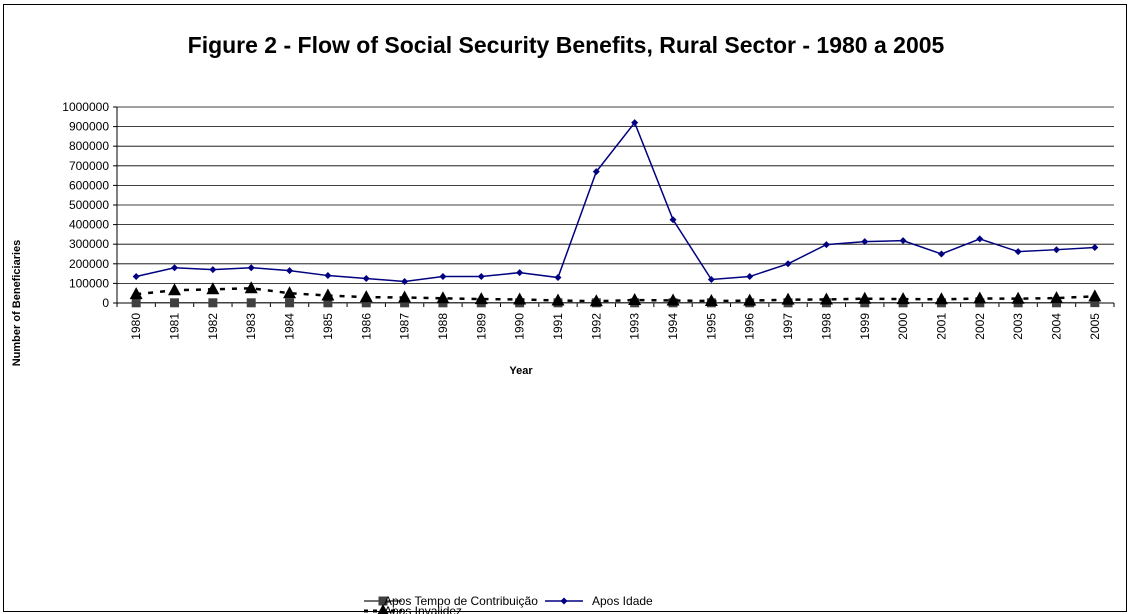  I want to click on x-tick-label: 2000, so click(903, 326).